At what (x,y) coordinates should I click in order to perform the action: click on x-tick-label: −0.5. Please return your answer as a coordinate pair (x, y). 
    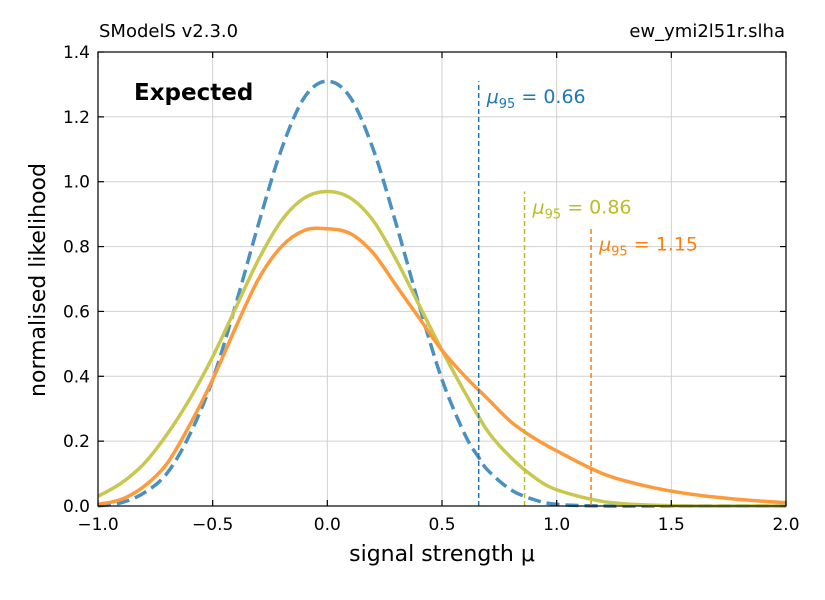
    Looking at the image, I should click on (212, 525).